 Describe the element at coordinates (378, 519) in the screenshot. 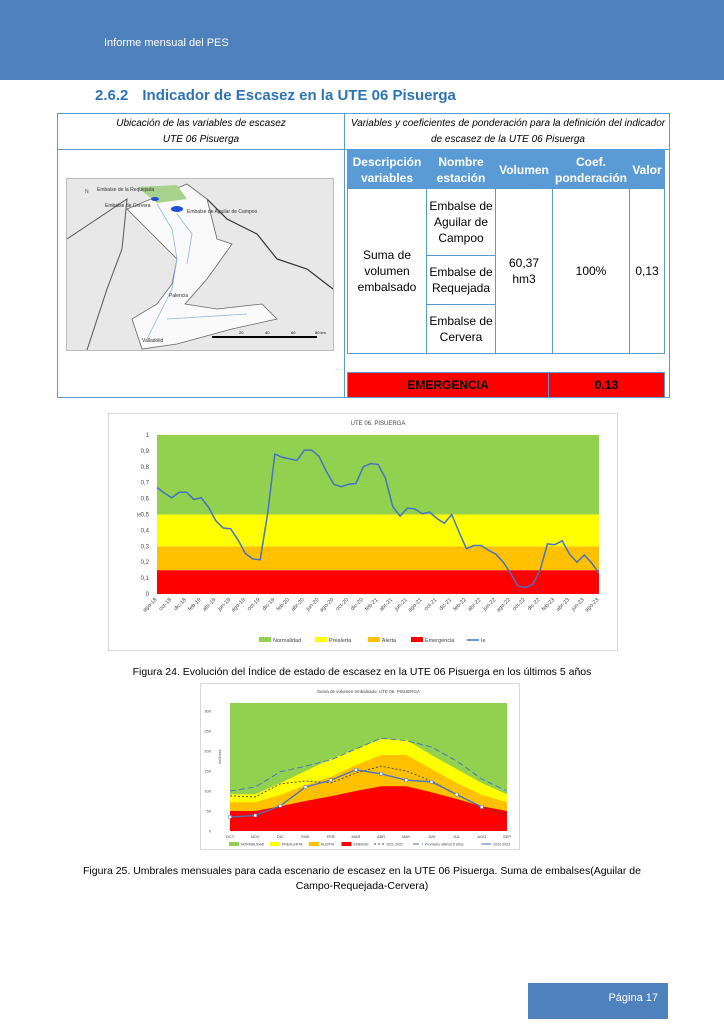

I see `series-line-ie` at that location.